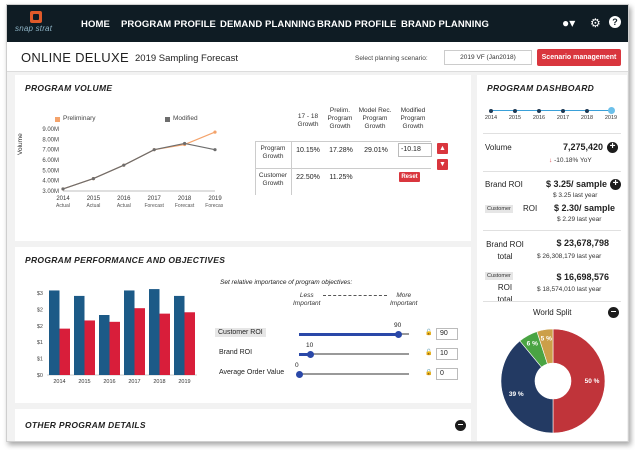 The image size is (635, 450). I want to click on table-divider, so click(343, 141).